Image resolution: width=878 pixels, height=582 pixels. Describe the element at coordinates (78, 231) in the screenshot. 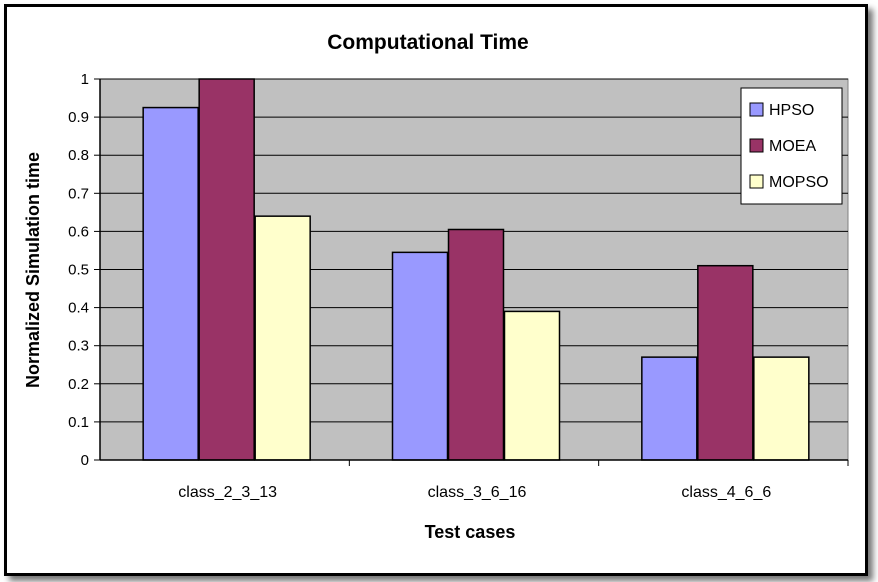

I see `y-tick-label: 0.6` at that location.